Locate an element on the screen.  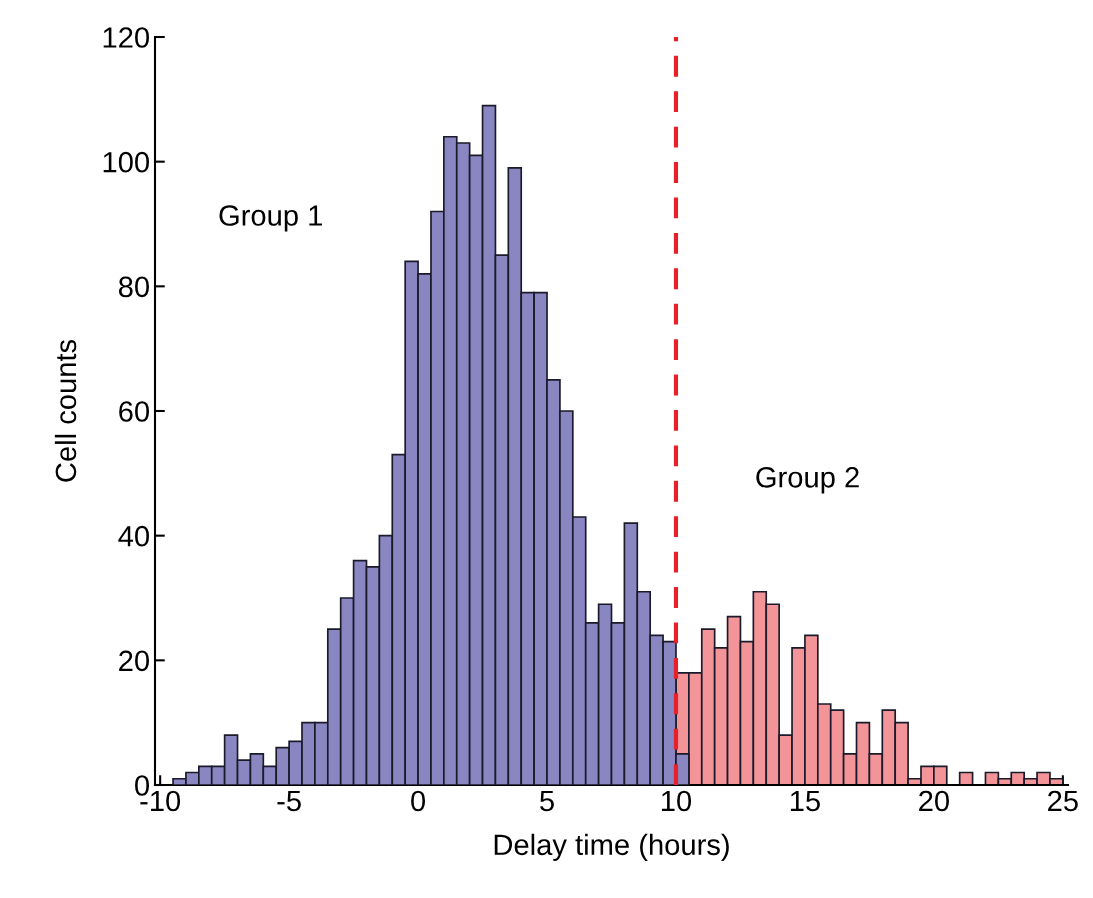
x-tick-label: 20 is located at coordinates (934, 801).